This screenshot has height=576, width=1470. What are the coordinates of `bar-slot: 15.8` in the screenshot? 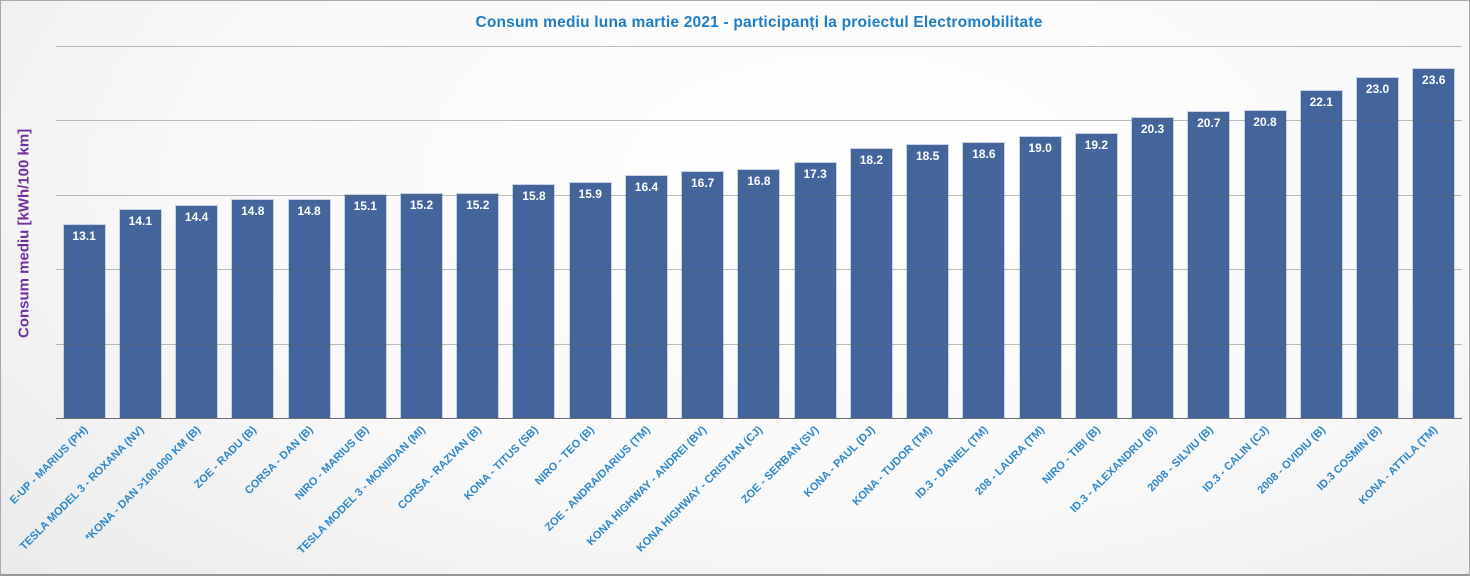 It's located at (534, 233).